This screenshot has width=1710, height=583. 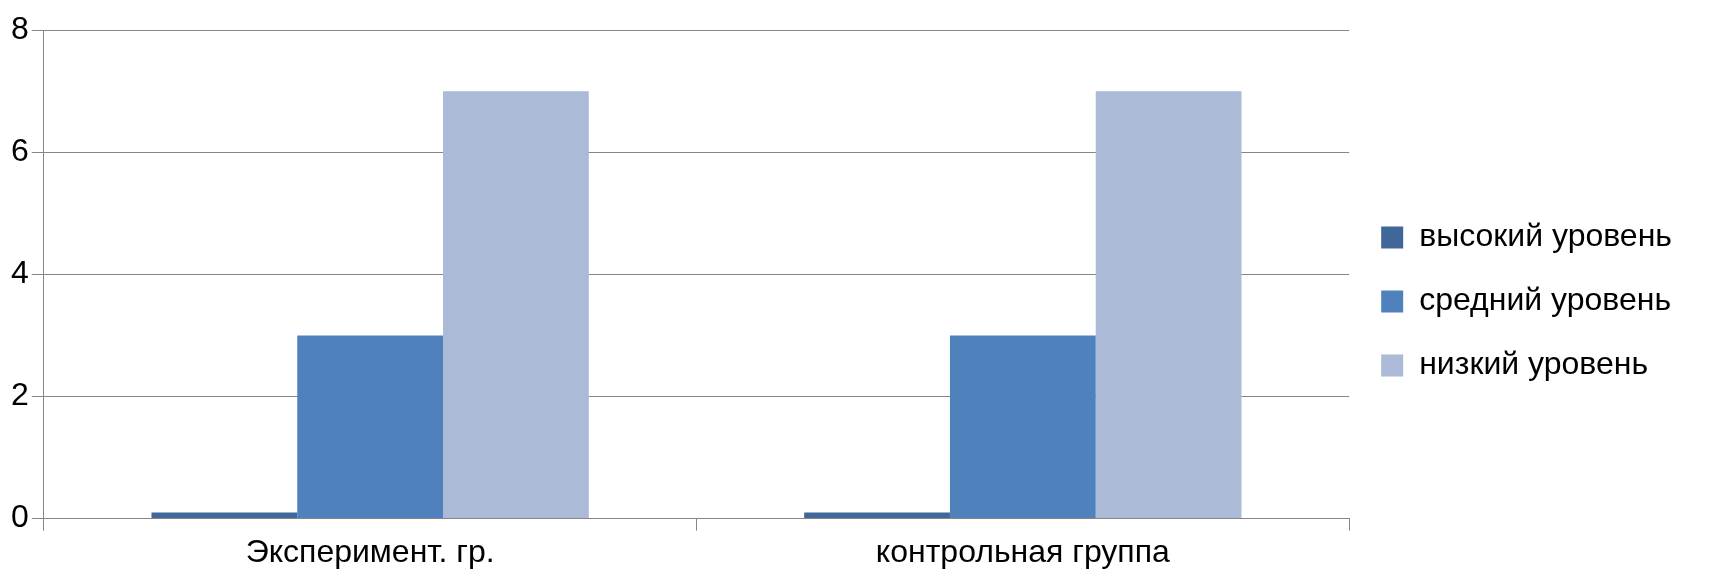 I want to click on x-tick-label: Эксперимент. гр., so click(x=370, y=550).